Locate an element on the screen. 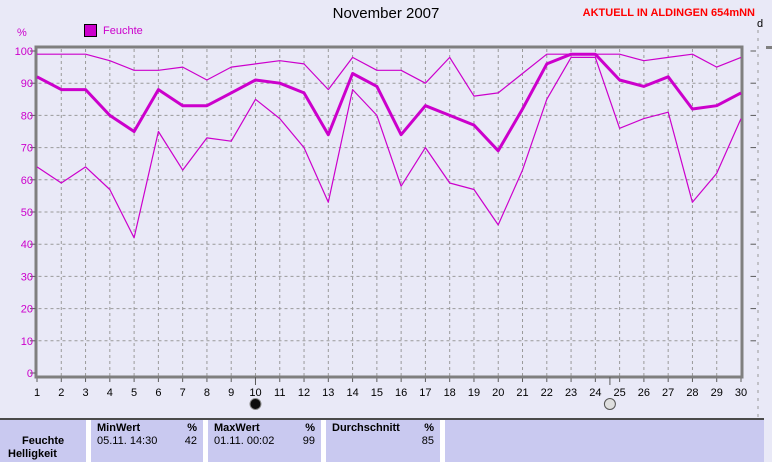  x-tick-label: 23 is located at coordinates (571, 393).